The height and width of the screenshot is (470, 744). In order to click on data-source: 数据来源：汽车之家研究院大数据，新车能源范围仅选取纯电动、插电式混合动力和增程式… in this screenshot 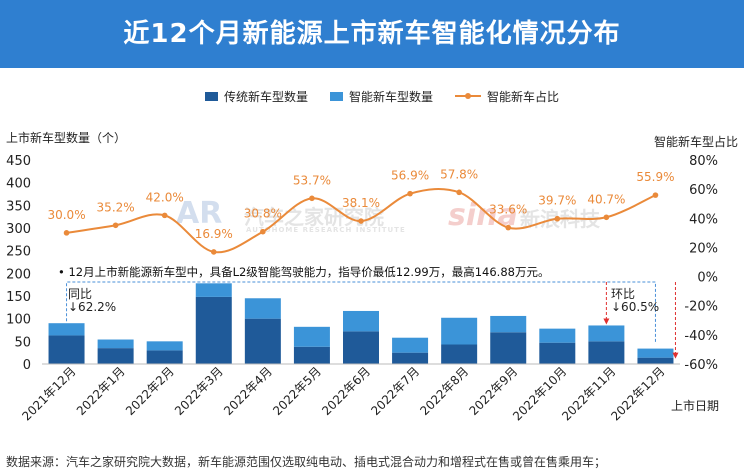, I will do `click(306, 462)`.